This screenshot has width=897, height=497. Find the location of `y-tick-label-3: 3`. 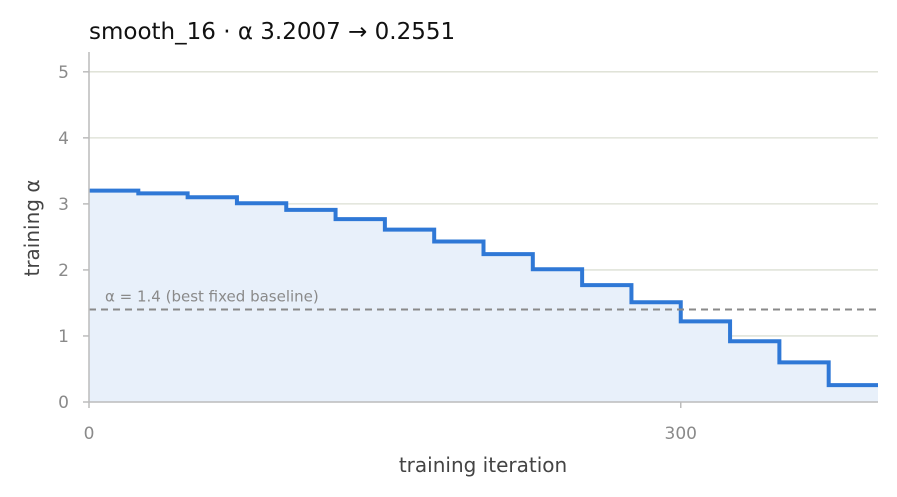

y-tick-label-3: 3 is located at coordinates (63, 205).